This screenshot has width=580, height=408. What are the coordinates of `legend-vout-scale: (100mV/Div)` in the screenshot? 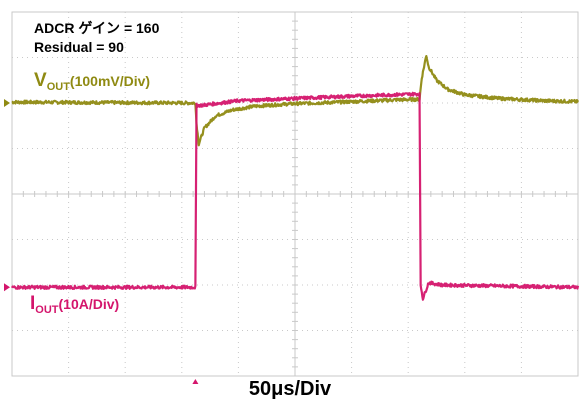 It's located at (110, 81).